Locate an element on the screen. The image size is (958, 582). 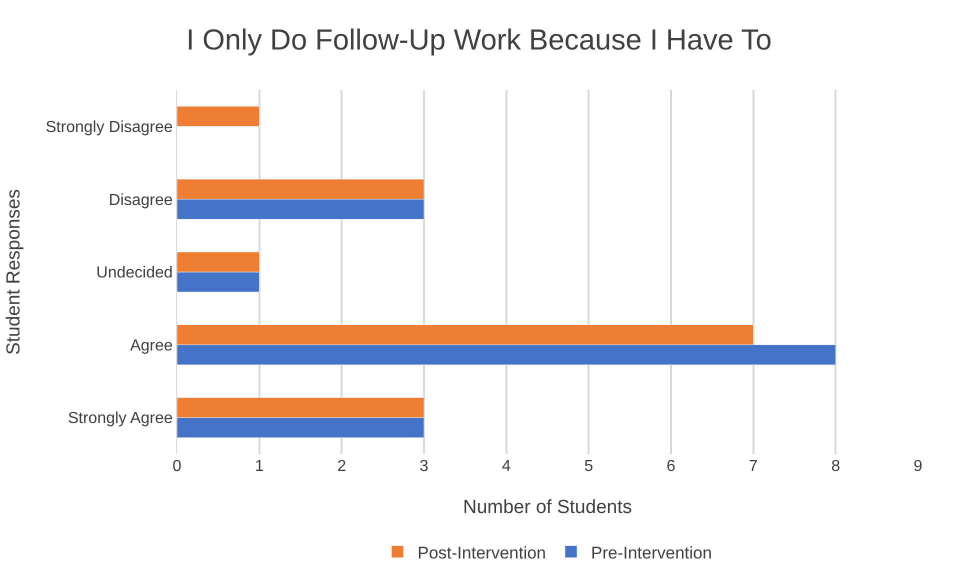
x-tick-label: 1 is located at coordinates (259, 466).